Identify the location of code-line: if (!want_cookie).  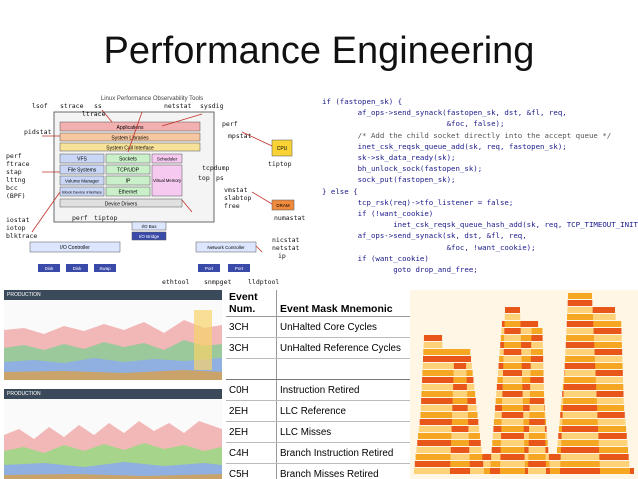
(378, 214).